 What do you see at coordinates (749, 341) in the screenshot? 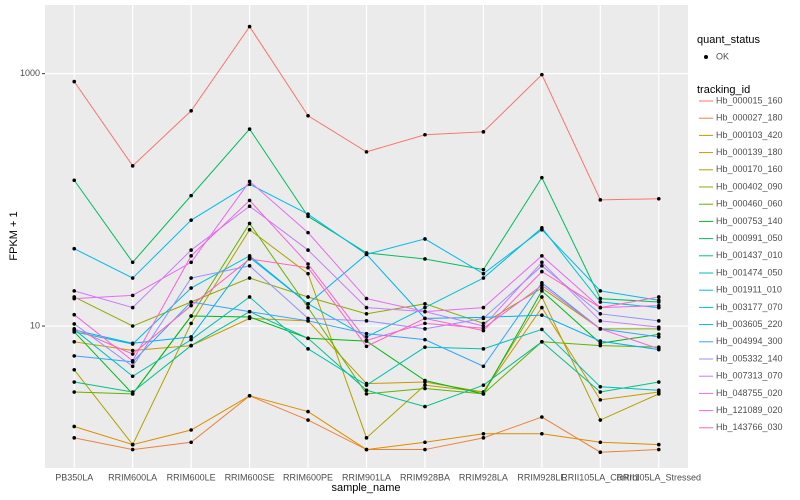
I see `legend-label: Hb_004994_300` at bounding box center [749, 341].